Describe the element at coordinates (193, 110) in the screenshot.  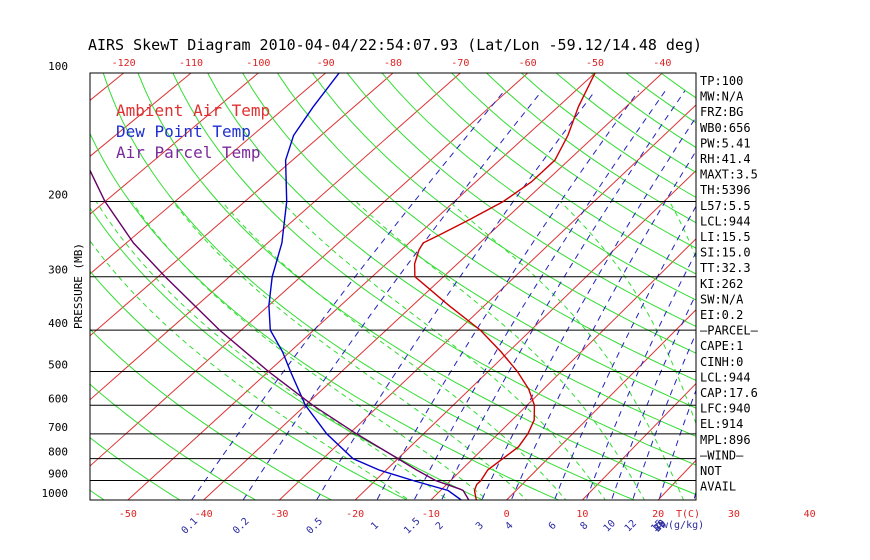
I see `legend-entry: Ambient Air Temp` at that location.